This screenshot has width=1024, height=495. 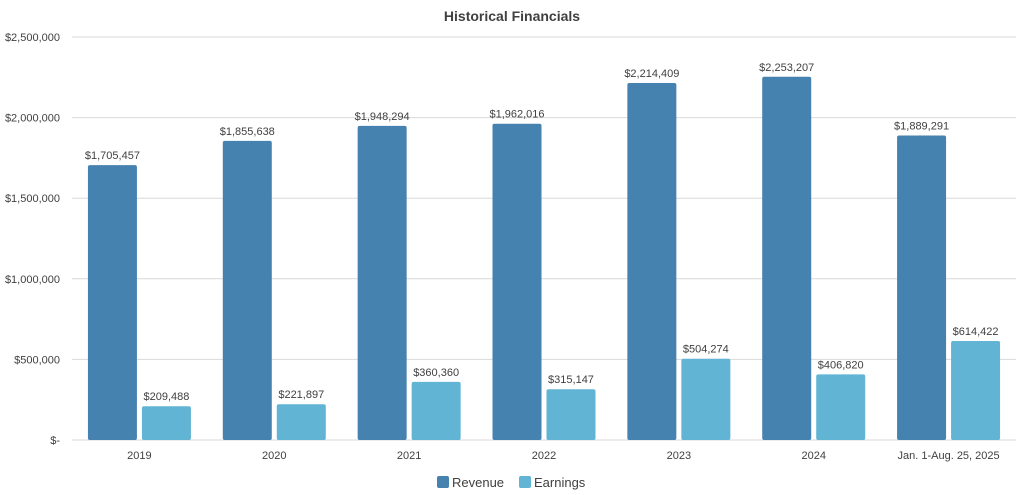 I want to click on legend-label-earnings: Earnings, so click(x=560, y=482).